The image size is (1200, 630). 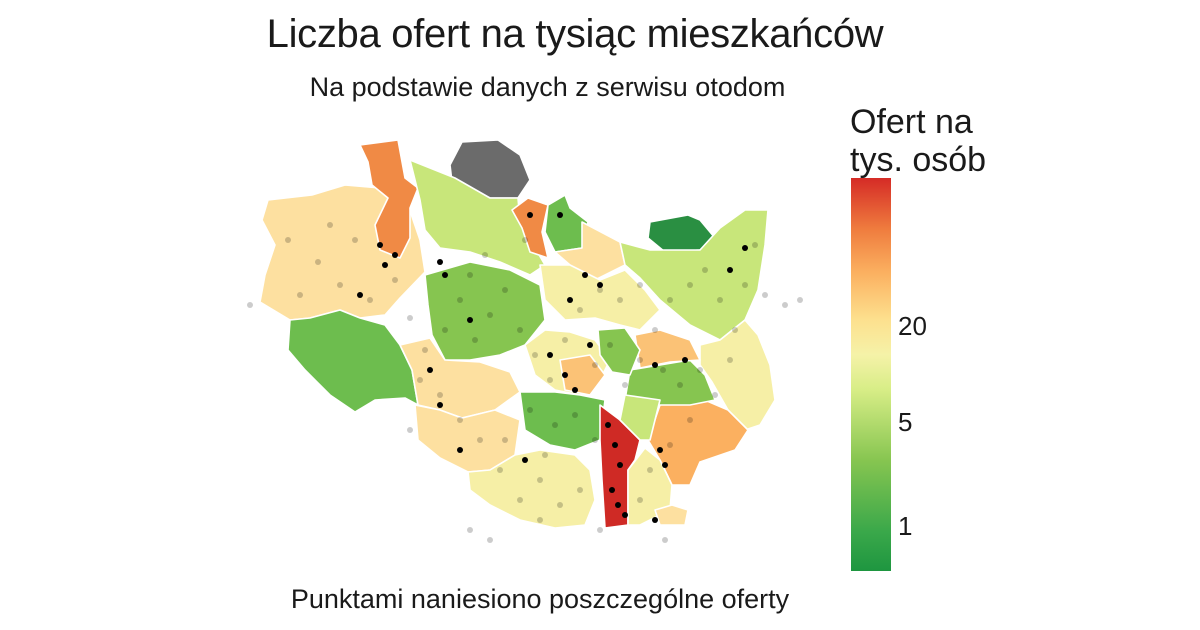 I want to click on district-south-tip-beige, so click(x=671, y=515).